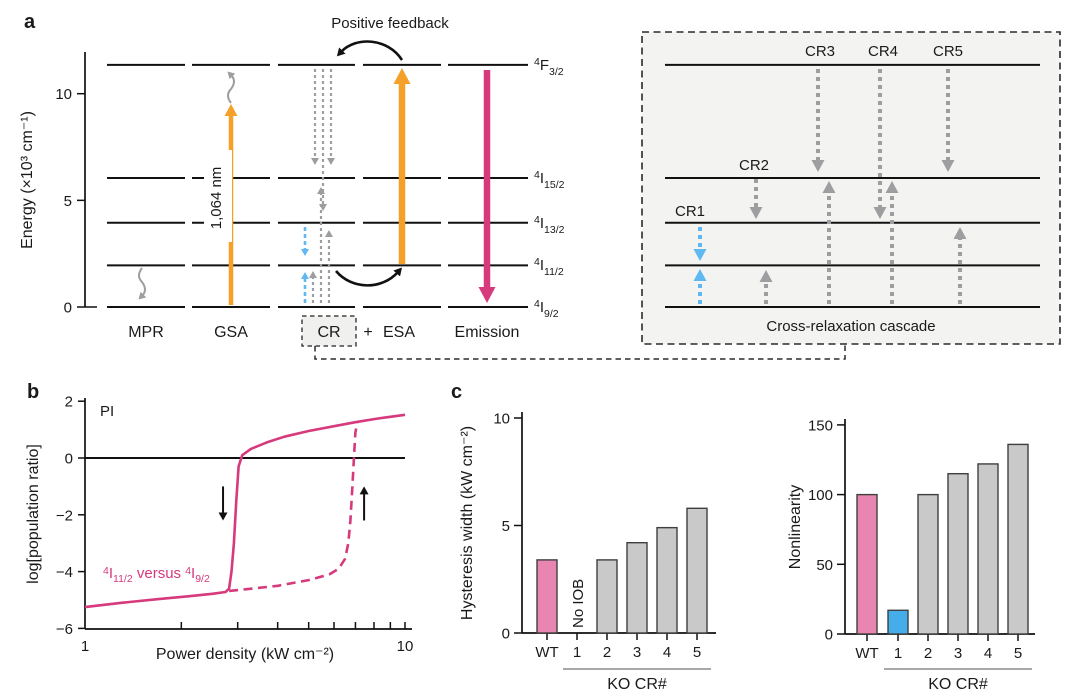  I want to click on nonlinearity-y-tick-label: 150, so click(820, 425).